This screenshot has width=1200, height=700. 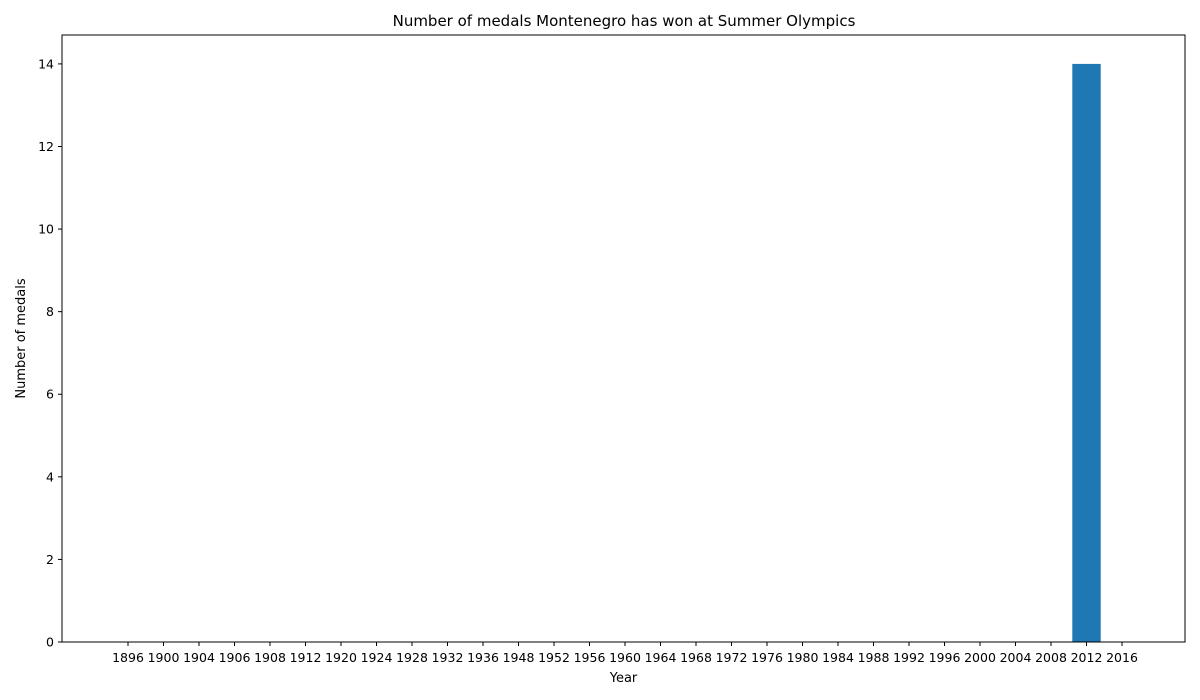 I want to click on x-tick-label: 1964, so click(x=661, y=657).